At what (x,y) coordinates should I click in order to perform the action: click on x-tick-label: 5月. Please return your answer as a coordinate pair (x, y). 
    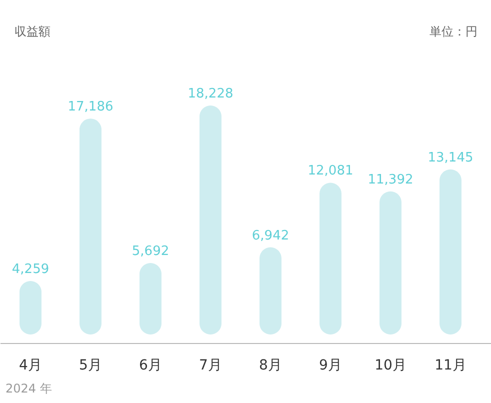
    Looking at the image, I should click on (90, 366).